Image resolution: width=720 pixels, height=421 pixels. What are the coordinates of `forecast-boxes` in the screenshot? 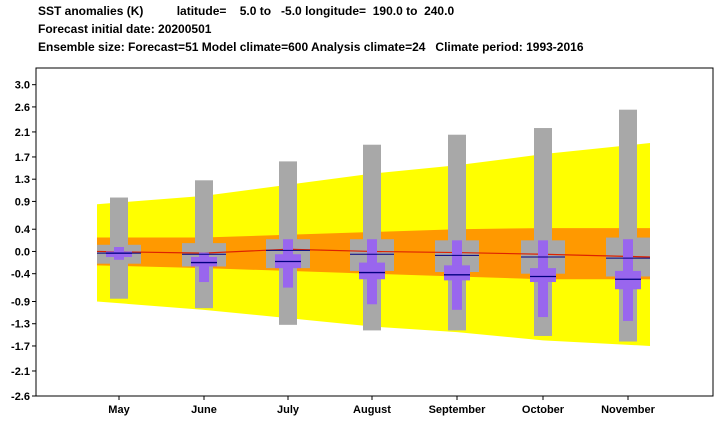 It's located at (373, 280).